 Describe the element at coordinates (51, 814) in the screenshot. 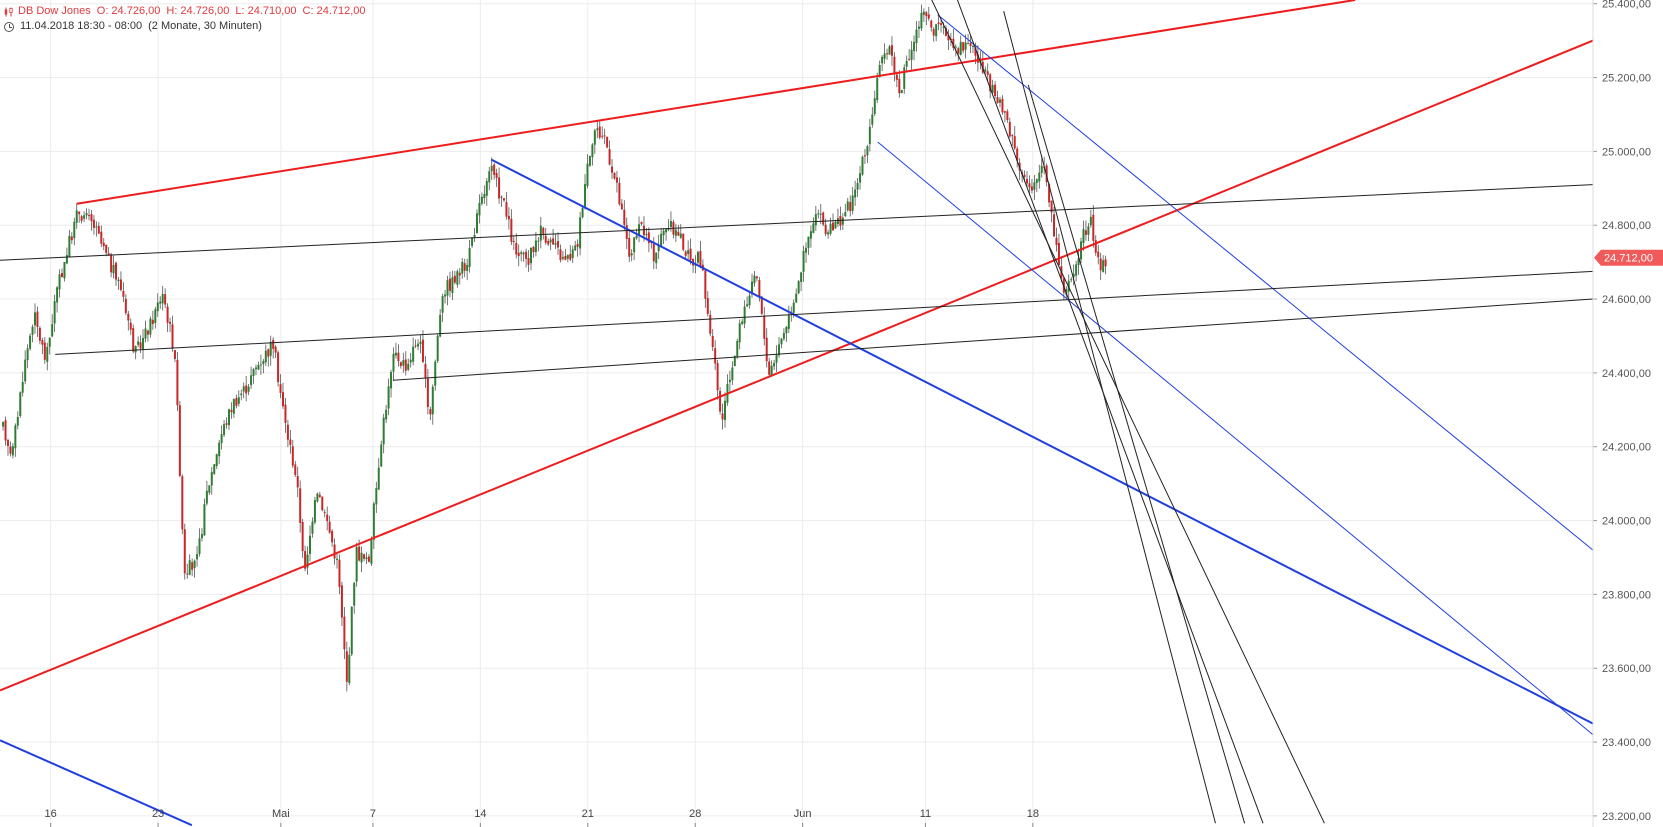

I see `x-tick-label: 16` at that location.